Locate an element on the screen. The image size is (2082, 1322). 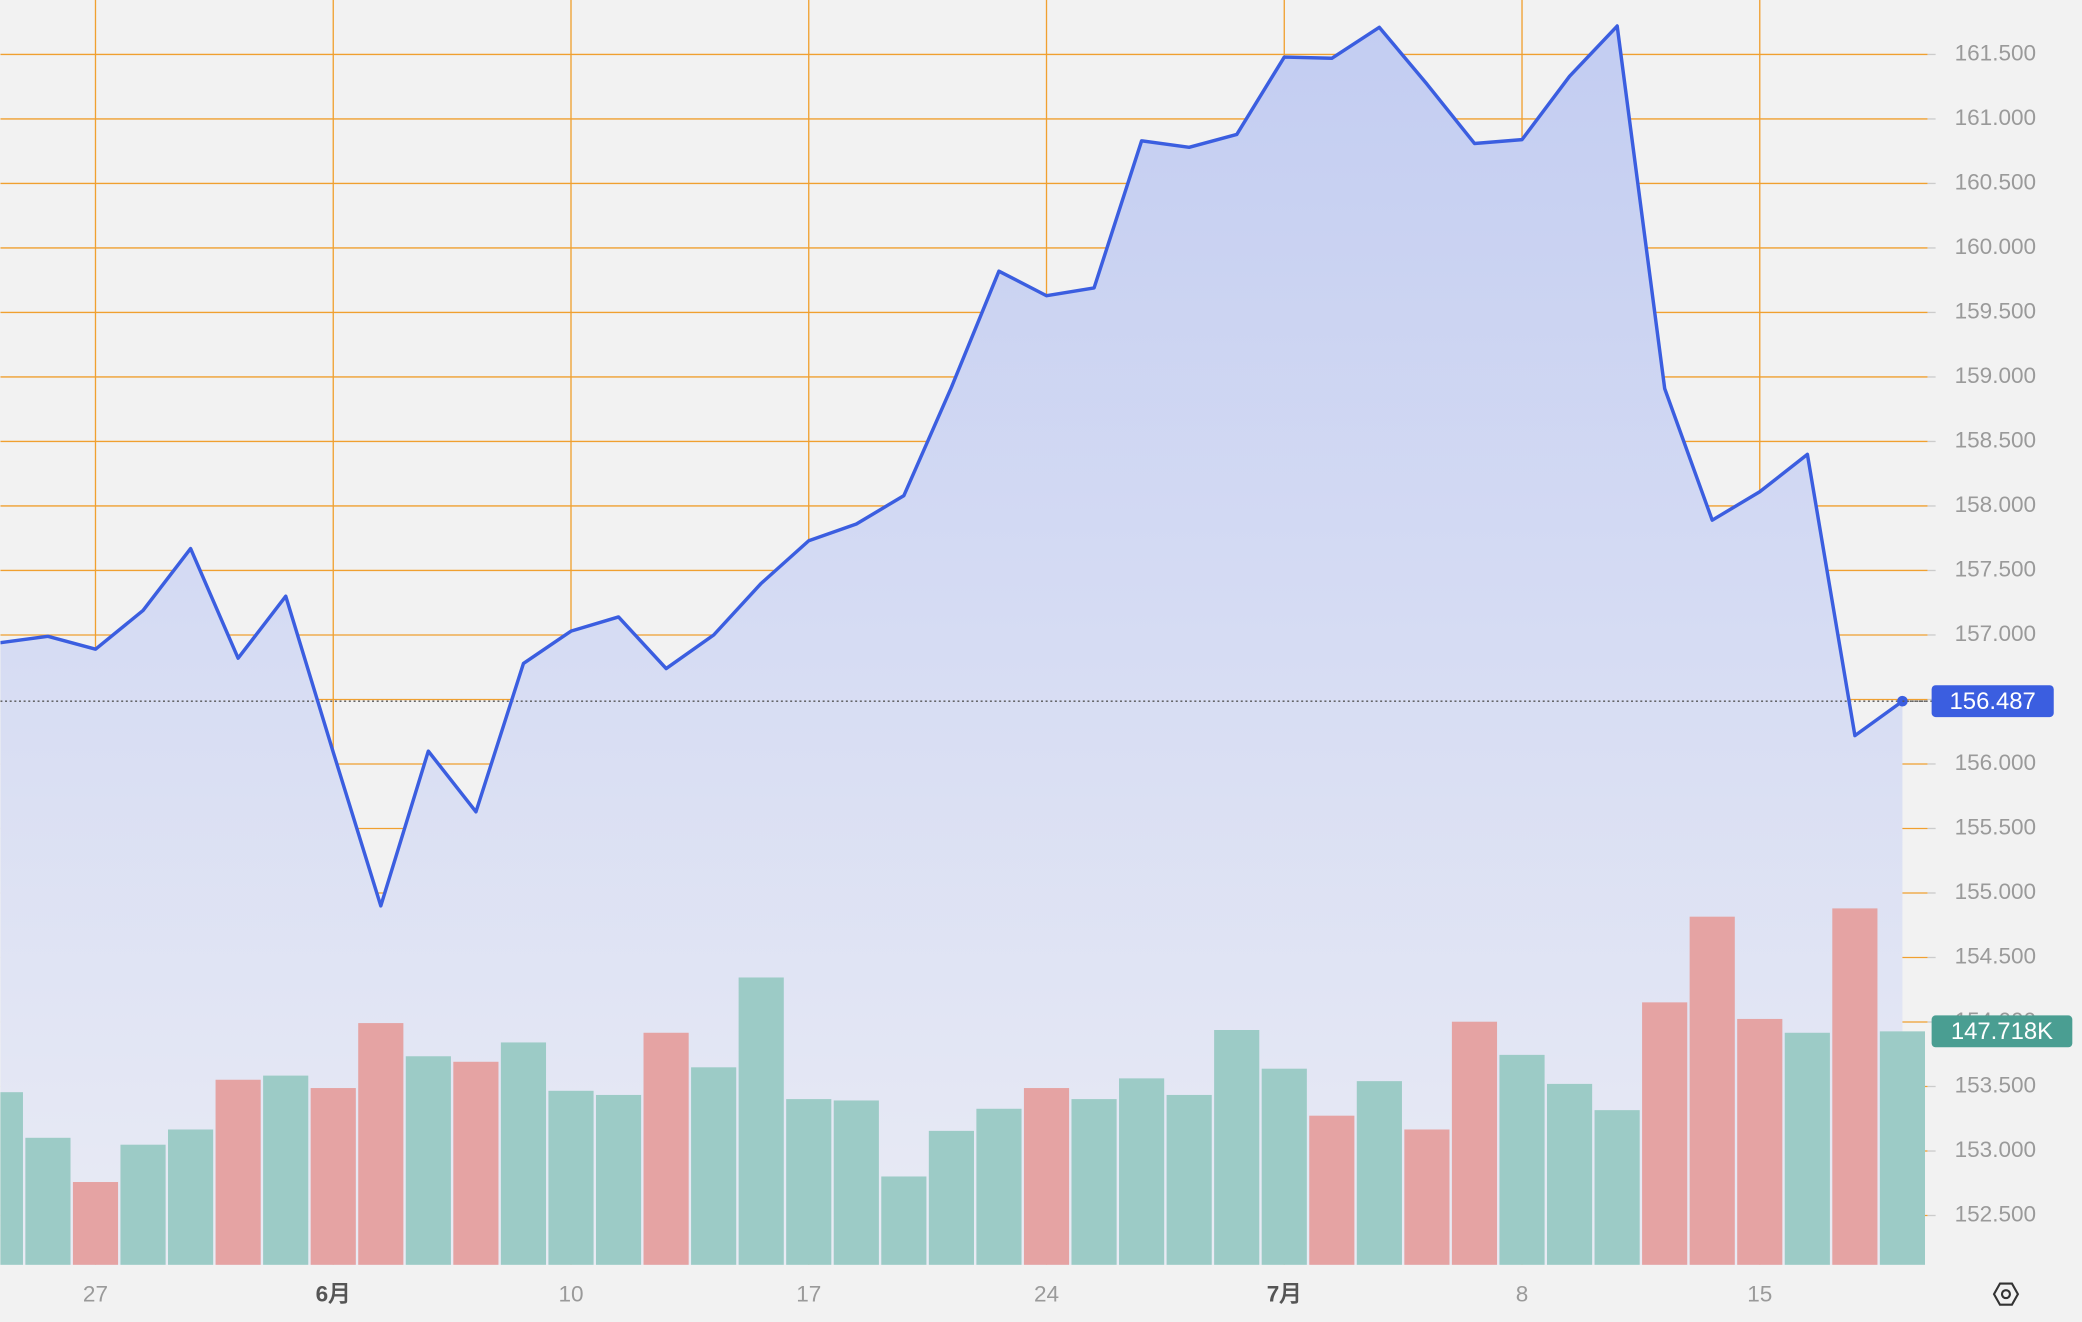
volume-badge-label: 147.718K is located at coordinates (2002, 1031).